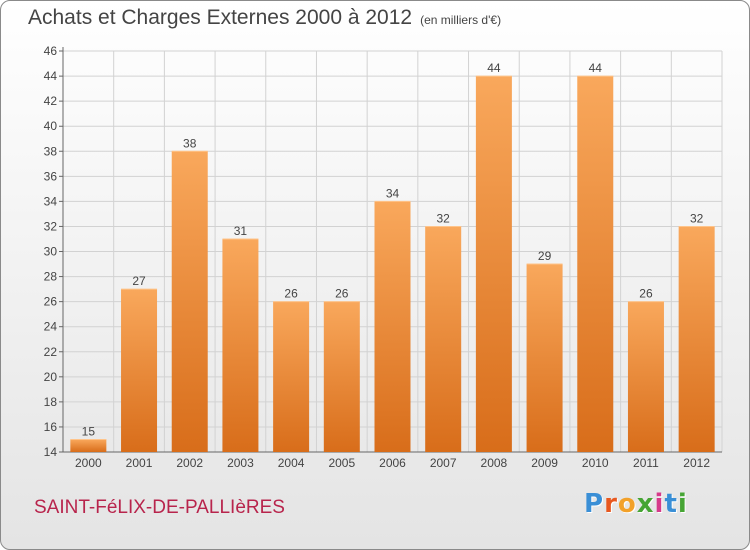 The height and width of the screenshot is (550, 750). Describe the element at coordinates (341, 463) in the screenshot. I see `x-tick-label: 2005` at that location.